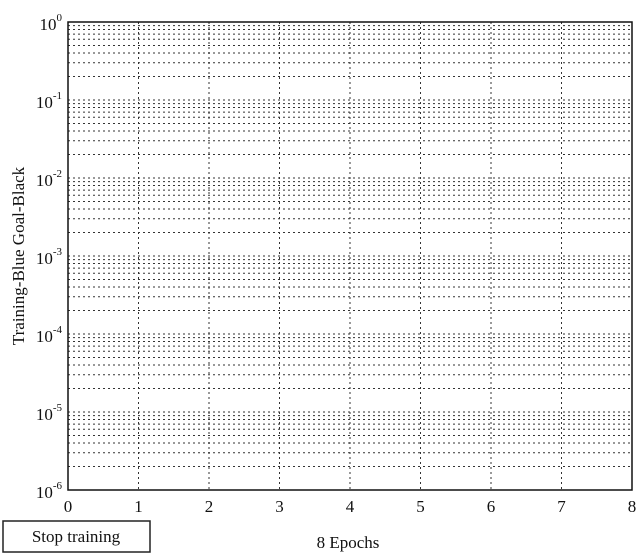  What do you see at coordinates (49, 491) in the screenshot?
I see `y-tick-label: 10⁻⁶` at bounding box center [49, 491].